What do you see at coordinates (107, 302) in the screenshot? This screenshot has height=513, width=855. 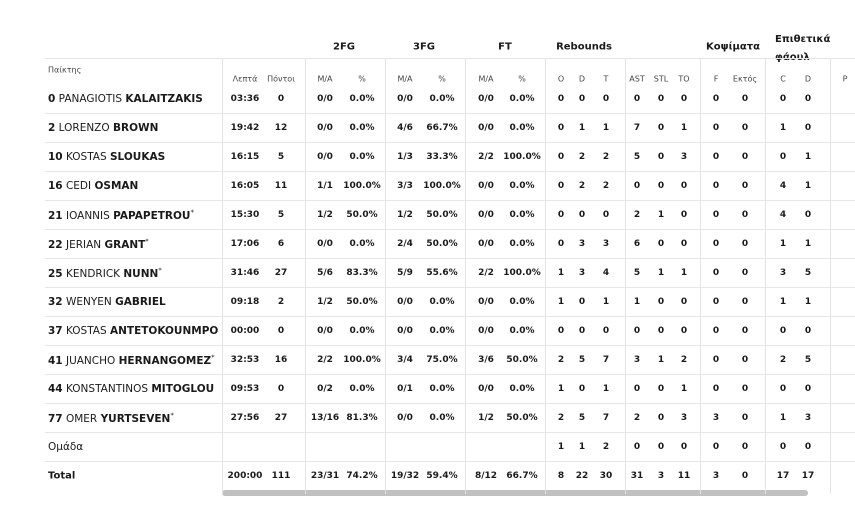 I see `player-name: 32 WENYEN GABRIEL` at bounding box center [107, 302].